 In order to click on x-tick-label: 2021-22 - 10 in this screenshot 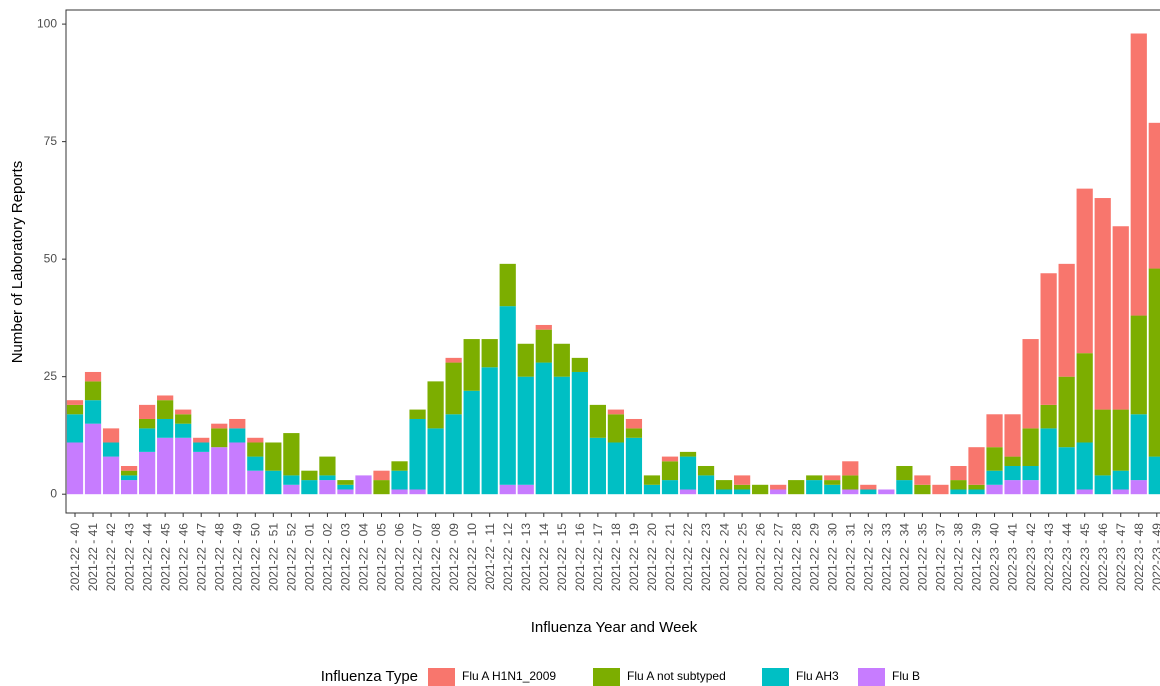, I will do `click(472, 557)`.